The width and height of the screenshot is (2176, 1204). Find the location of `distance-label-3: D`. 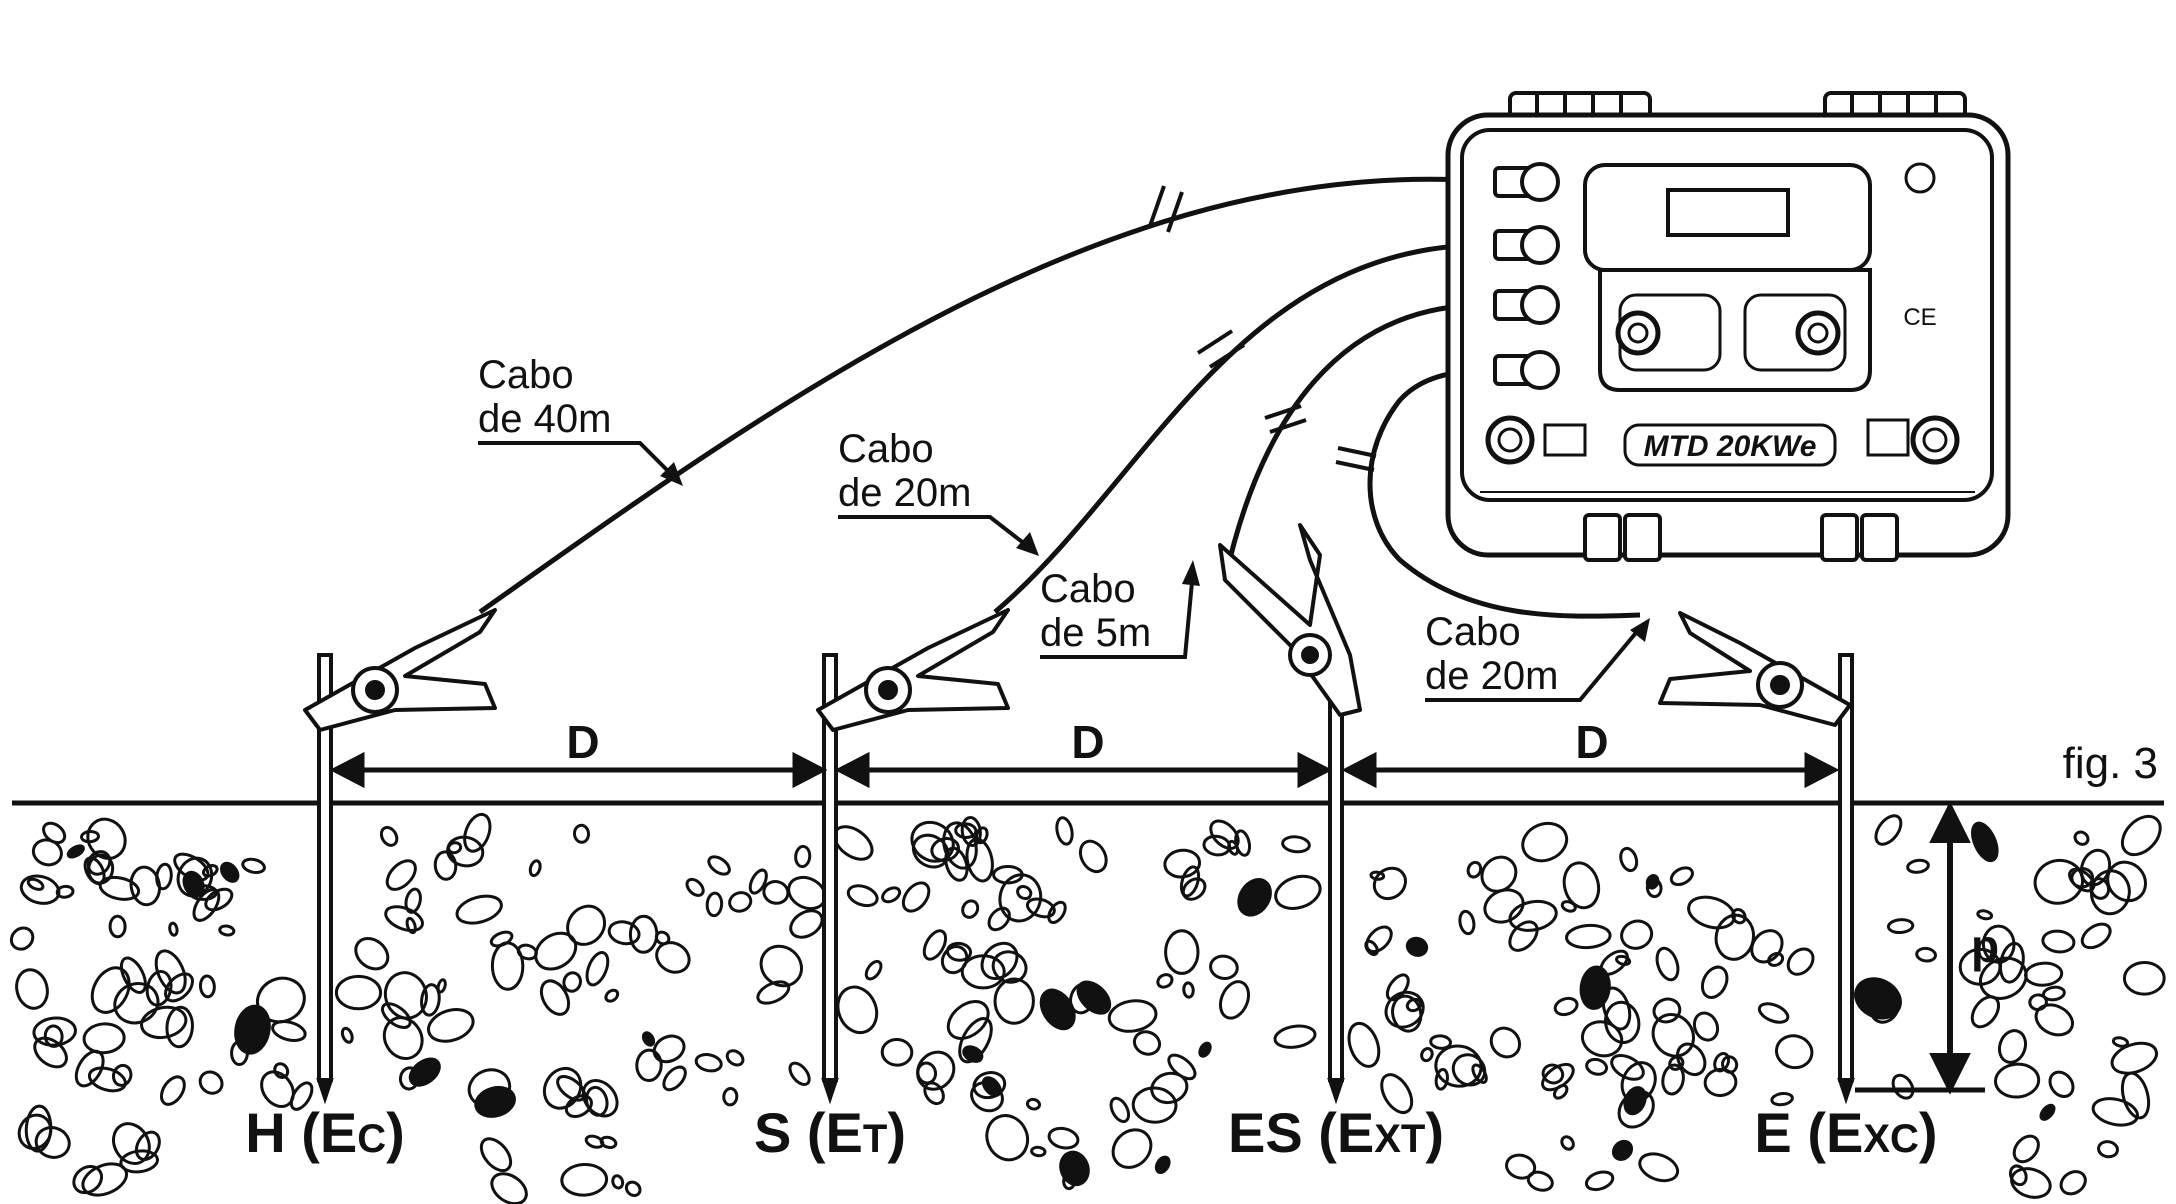

distance-label-3: D is located at coordinates (1591, 742).